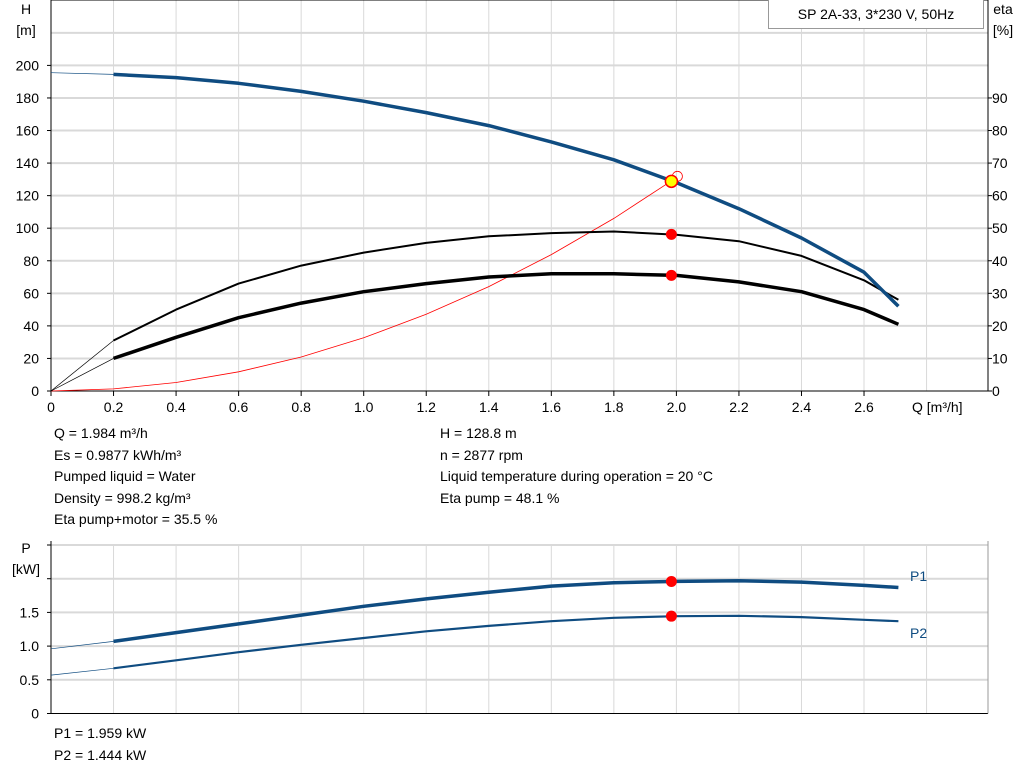 The height and width of the screenshot is (781, 1024). Describe the element at coordinates (301, 407) in the screenshot. I see `x-tick-label: 0.8` at that location.